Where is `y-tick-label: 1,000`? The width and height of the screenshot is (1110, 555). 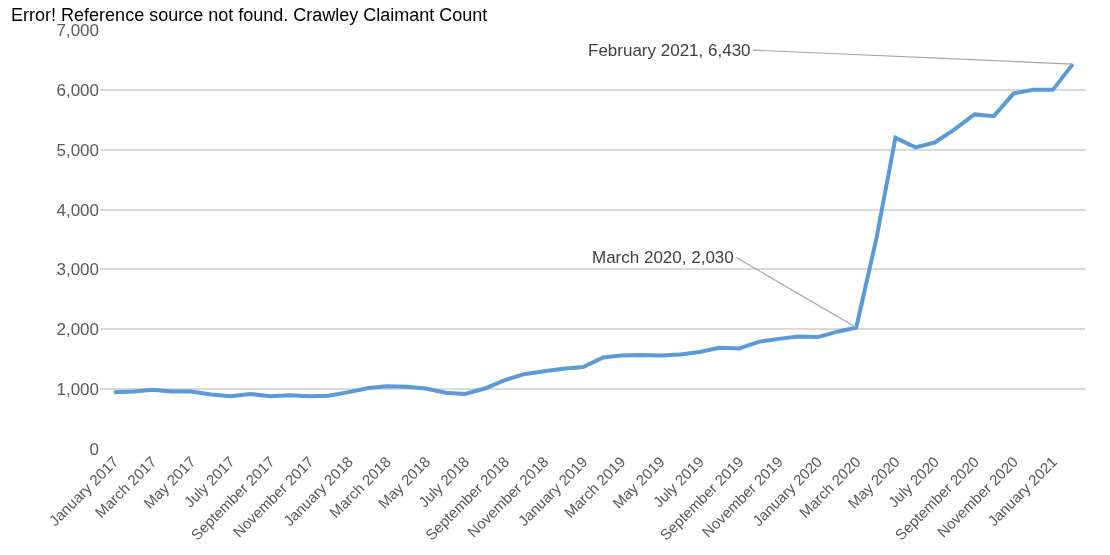 y-tick-label: 1,000 is located at coordinates (77, 390).